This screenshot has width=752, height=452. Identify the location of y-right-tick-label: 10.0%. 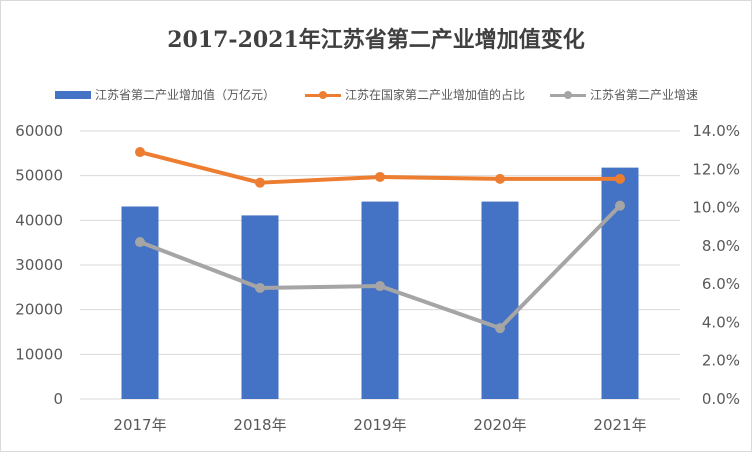
(716, 208).